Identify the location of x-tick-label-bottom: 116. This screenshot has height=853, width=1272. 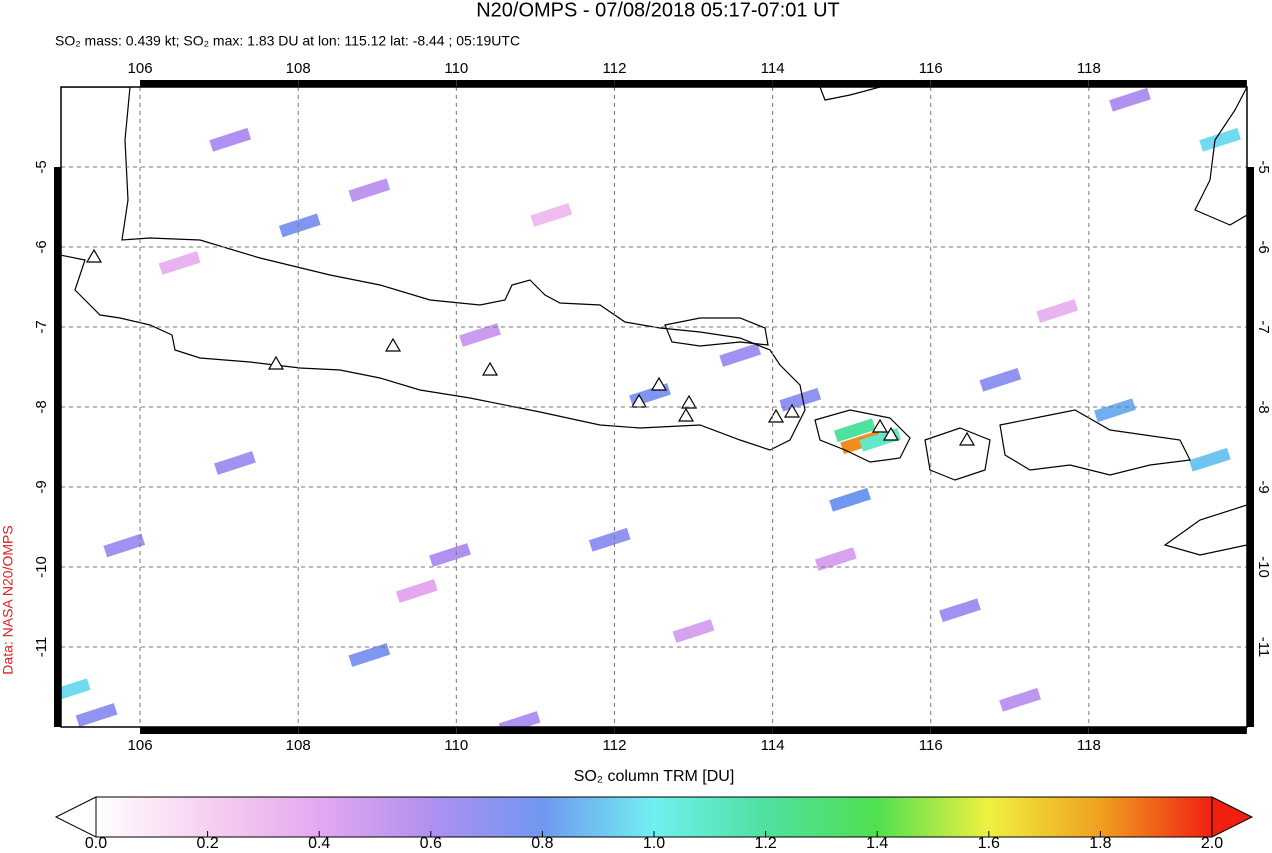
(931, 745).